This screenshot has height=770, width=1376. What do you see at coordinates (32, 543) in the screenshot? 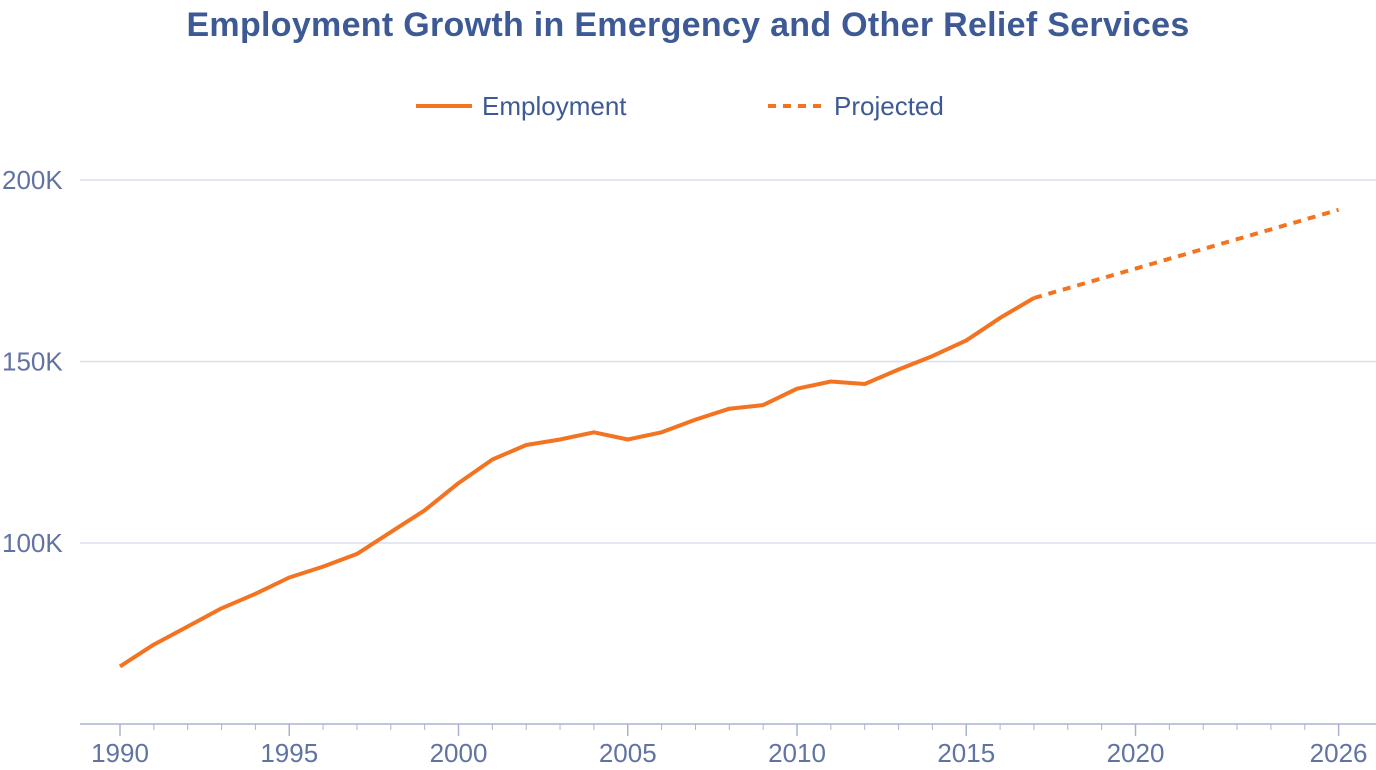
I see `y-tick-label: 100K` at bounding box center [32, 543].